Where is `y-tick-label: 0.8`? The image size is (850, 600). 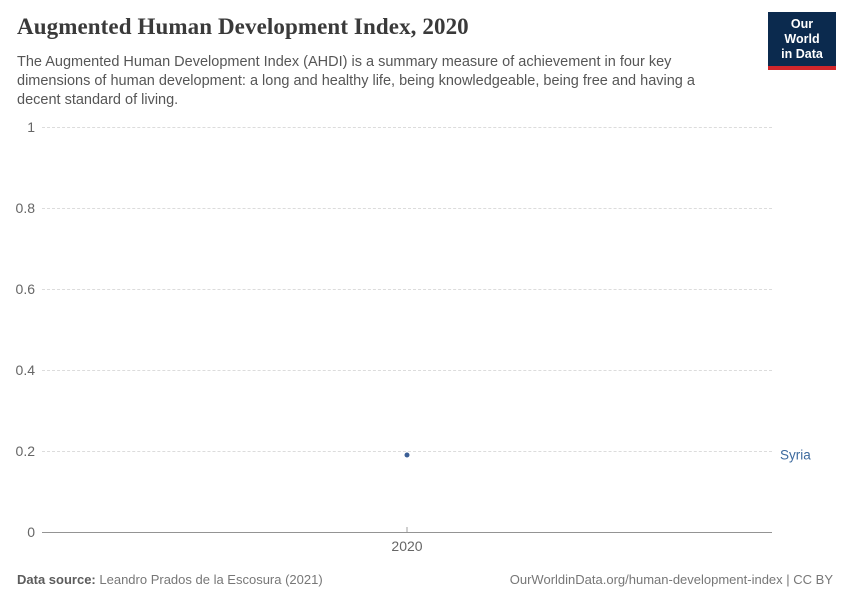
y-tick-label: 0.8 is located at coordinates (25, 208).